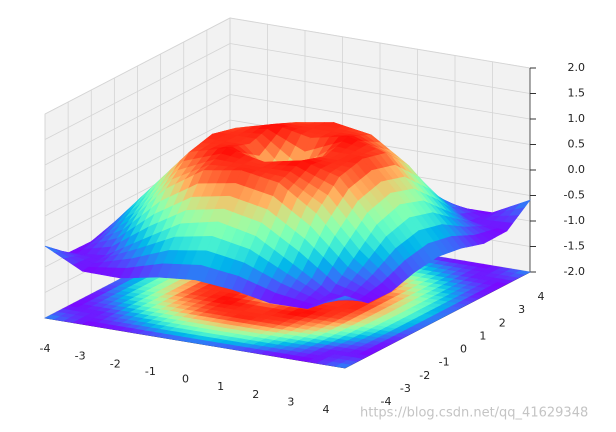 The image size is (616, 432). What do you see at coordinates (577, 169) in the screenshot?
I see `z-tick-label: 0.0` at bounding box center [577, 169].